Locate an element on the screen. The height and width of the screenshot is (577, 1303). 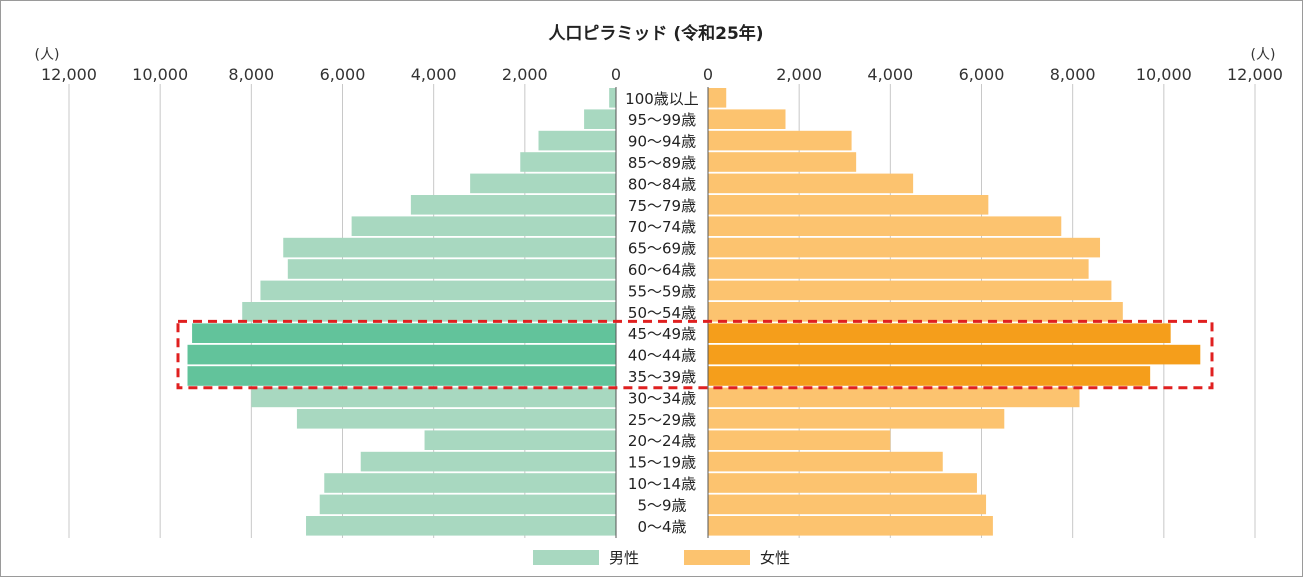
legend-label-male: 男性 is located at coordinates (624, 558).